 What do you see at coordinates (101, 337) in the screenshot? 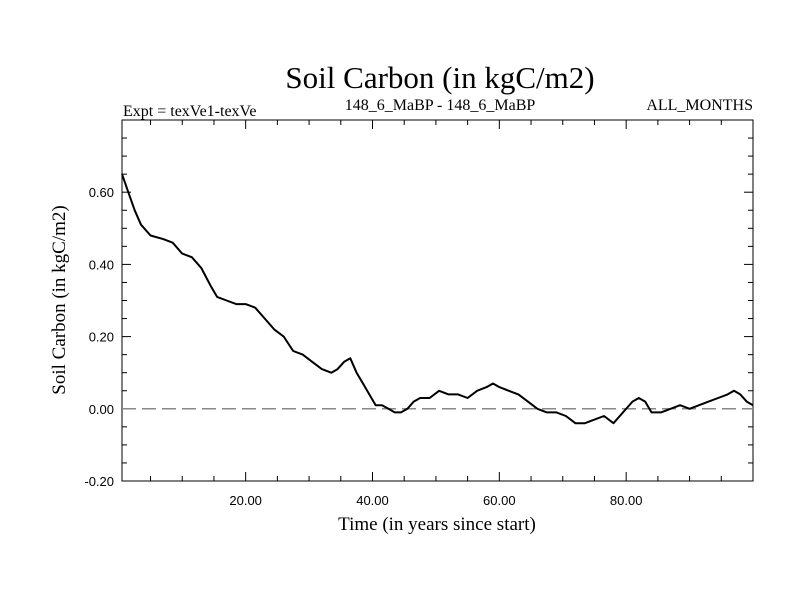
I see `y-tick-label: 0.20` at bounding box center [101, 337].